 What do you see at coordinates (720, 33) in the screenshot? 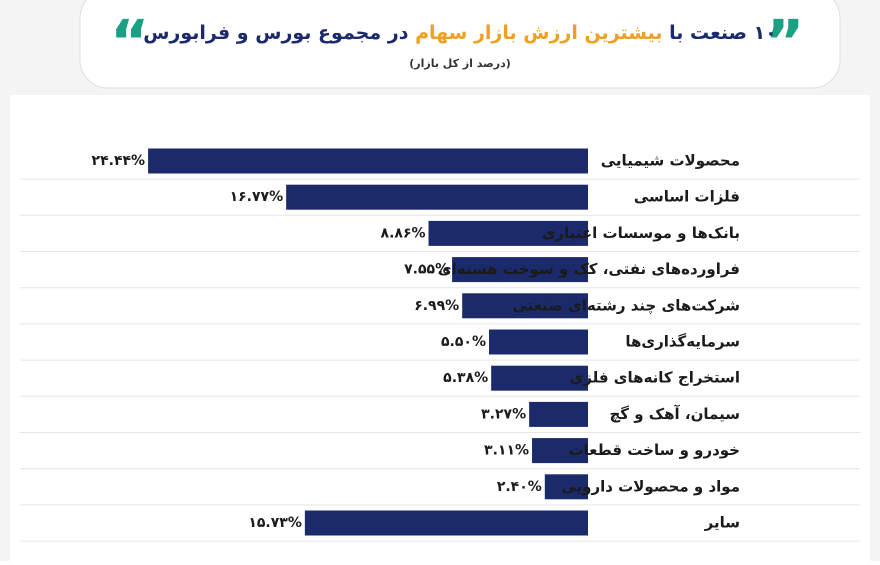
I see `title-part: ۱۰ صنعت با` at bounding box center [720, 33].